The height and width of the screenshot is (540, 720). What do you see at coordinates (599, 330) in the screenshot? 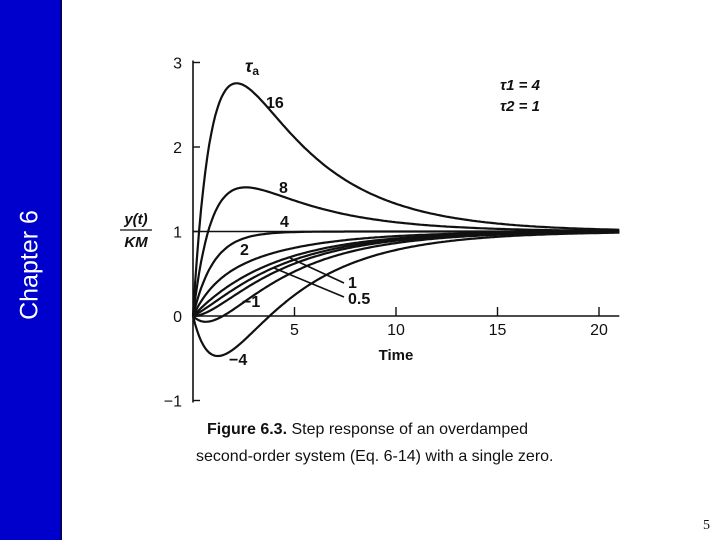
I see `x-tick-label: 20` at bounding box center [599, 330].